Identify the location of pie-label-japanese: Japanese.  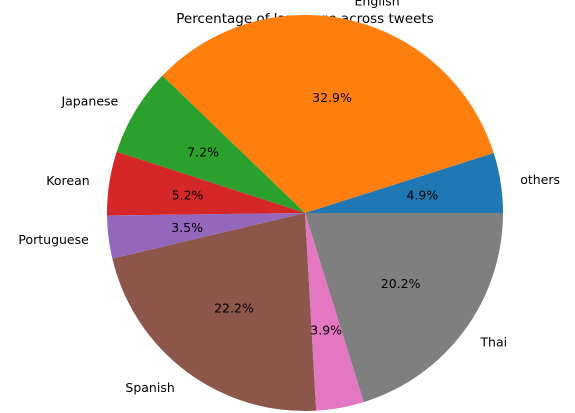
(89, 100).